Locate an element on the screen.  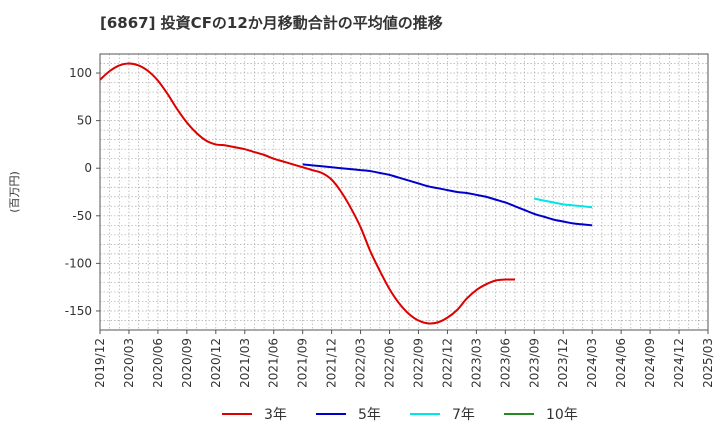
chart-title: [6867] 投資CFの12か月移動合計の平均値の推移 is located at coordinates (271, 23).